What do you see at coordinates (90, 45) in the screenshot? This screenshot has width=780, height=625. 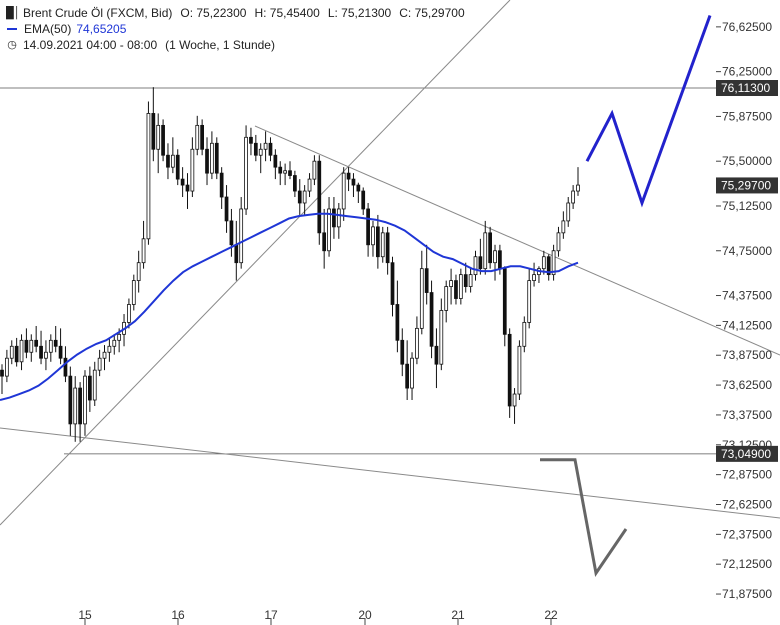 I see `date-range: 14.09.2021 04:00 - 08:00` at bounding box center [90, 45].